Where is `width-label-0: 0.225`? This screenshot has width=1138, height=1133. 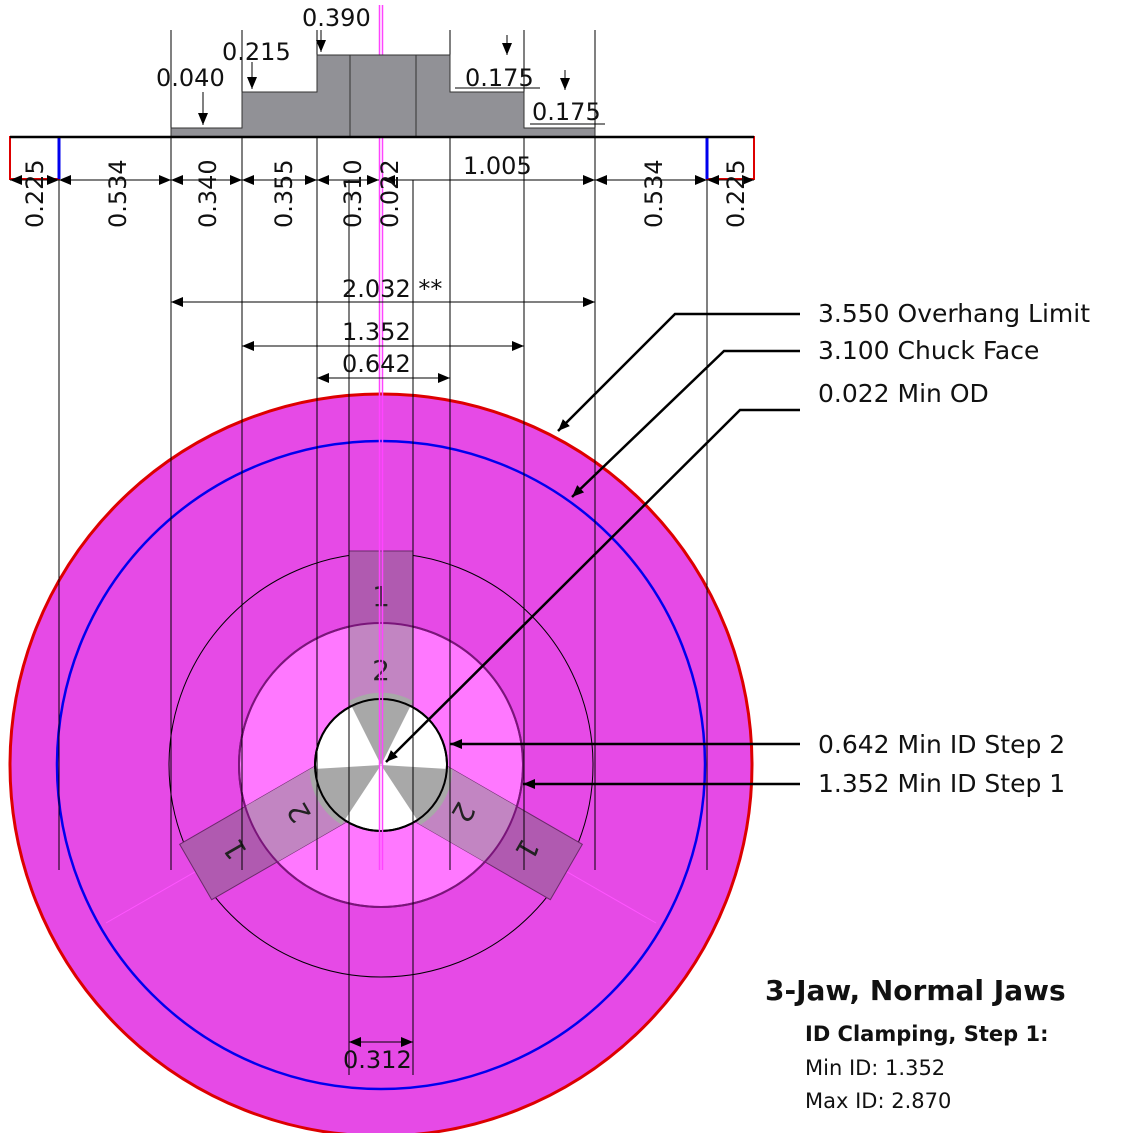
width-label-0: 0.225 is located at coordinates (35, 193).